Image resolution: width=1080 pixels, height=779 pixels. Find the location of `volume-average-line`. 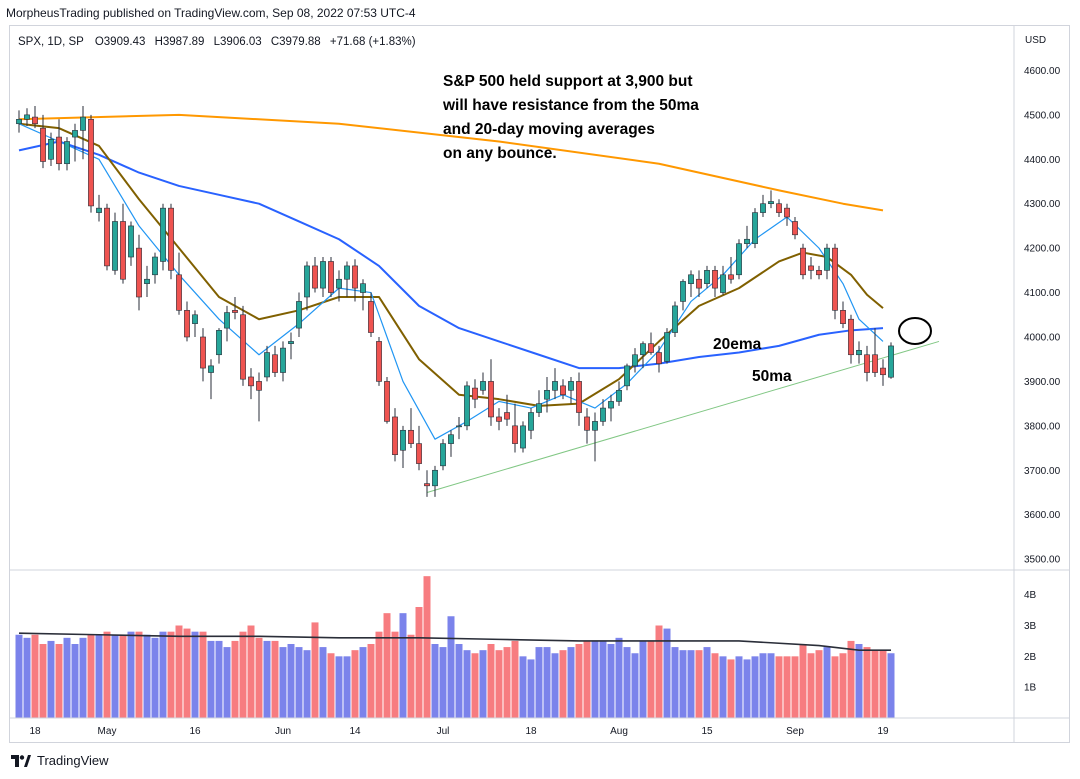

volume-average-line is located at coordinates (454, 641).